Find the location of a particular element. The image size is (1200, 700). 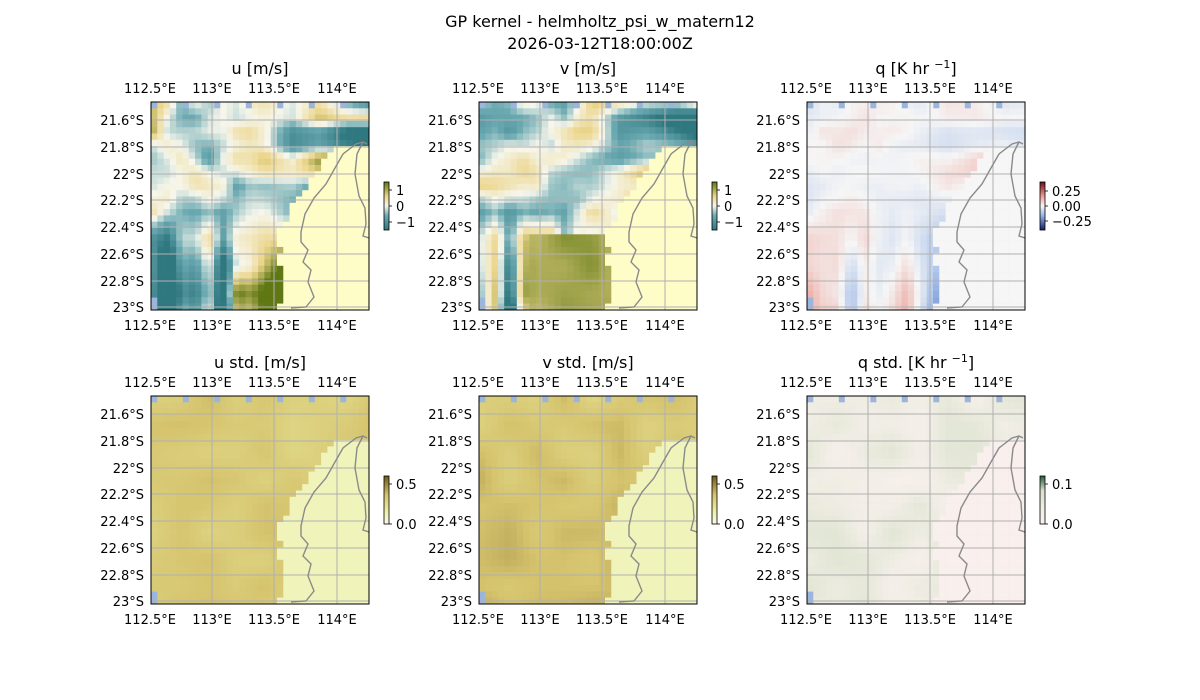

x-tick-label-top: 113°E is located at coordinates (212, 89).